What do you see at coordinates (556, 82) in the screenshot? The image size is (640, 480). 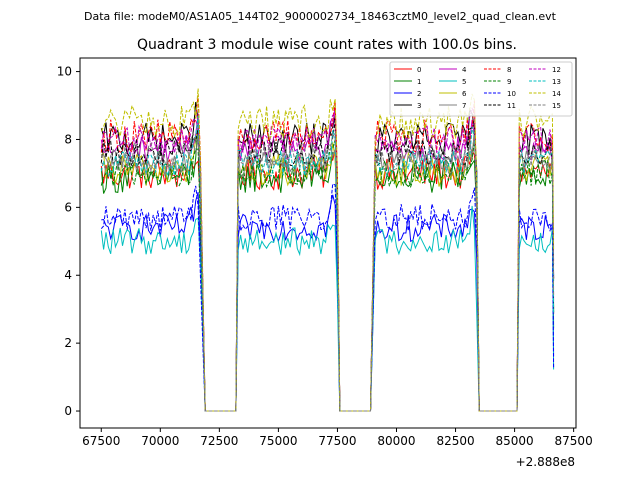 I see `legend-label-13: 13` at bounding box center [556, 82].